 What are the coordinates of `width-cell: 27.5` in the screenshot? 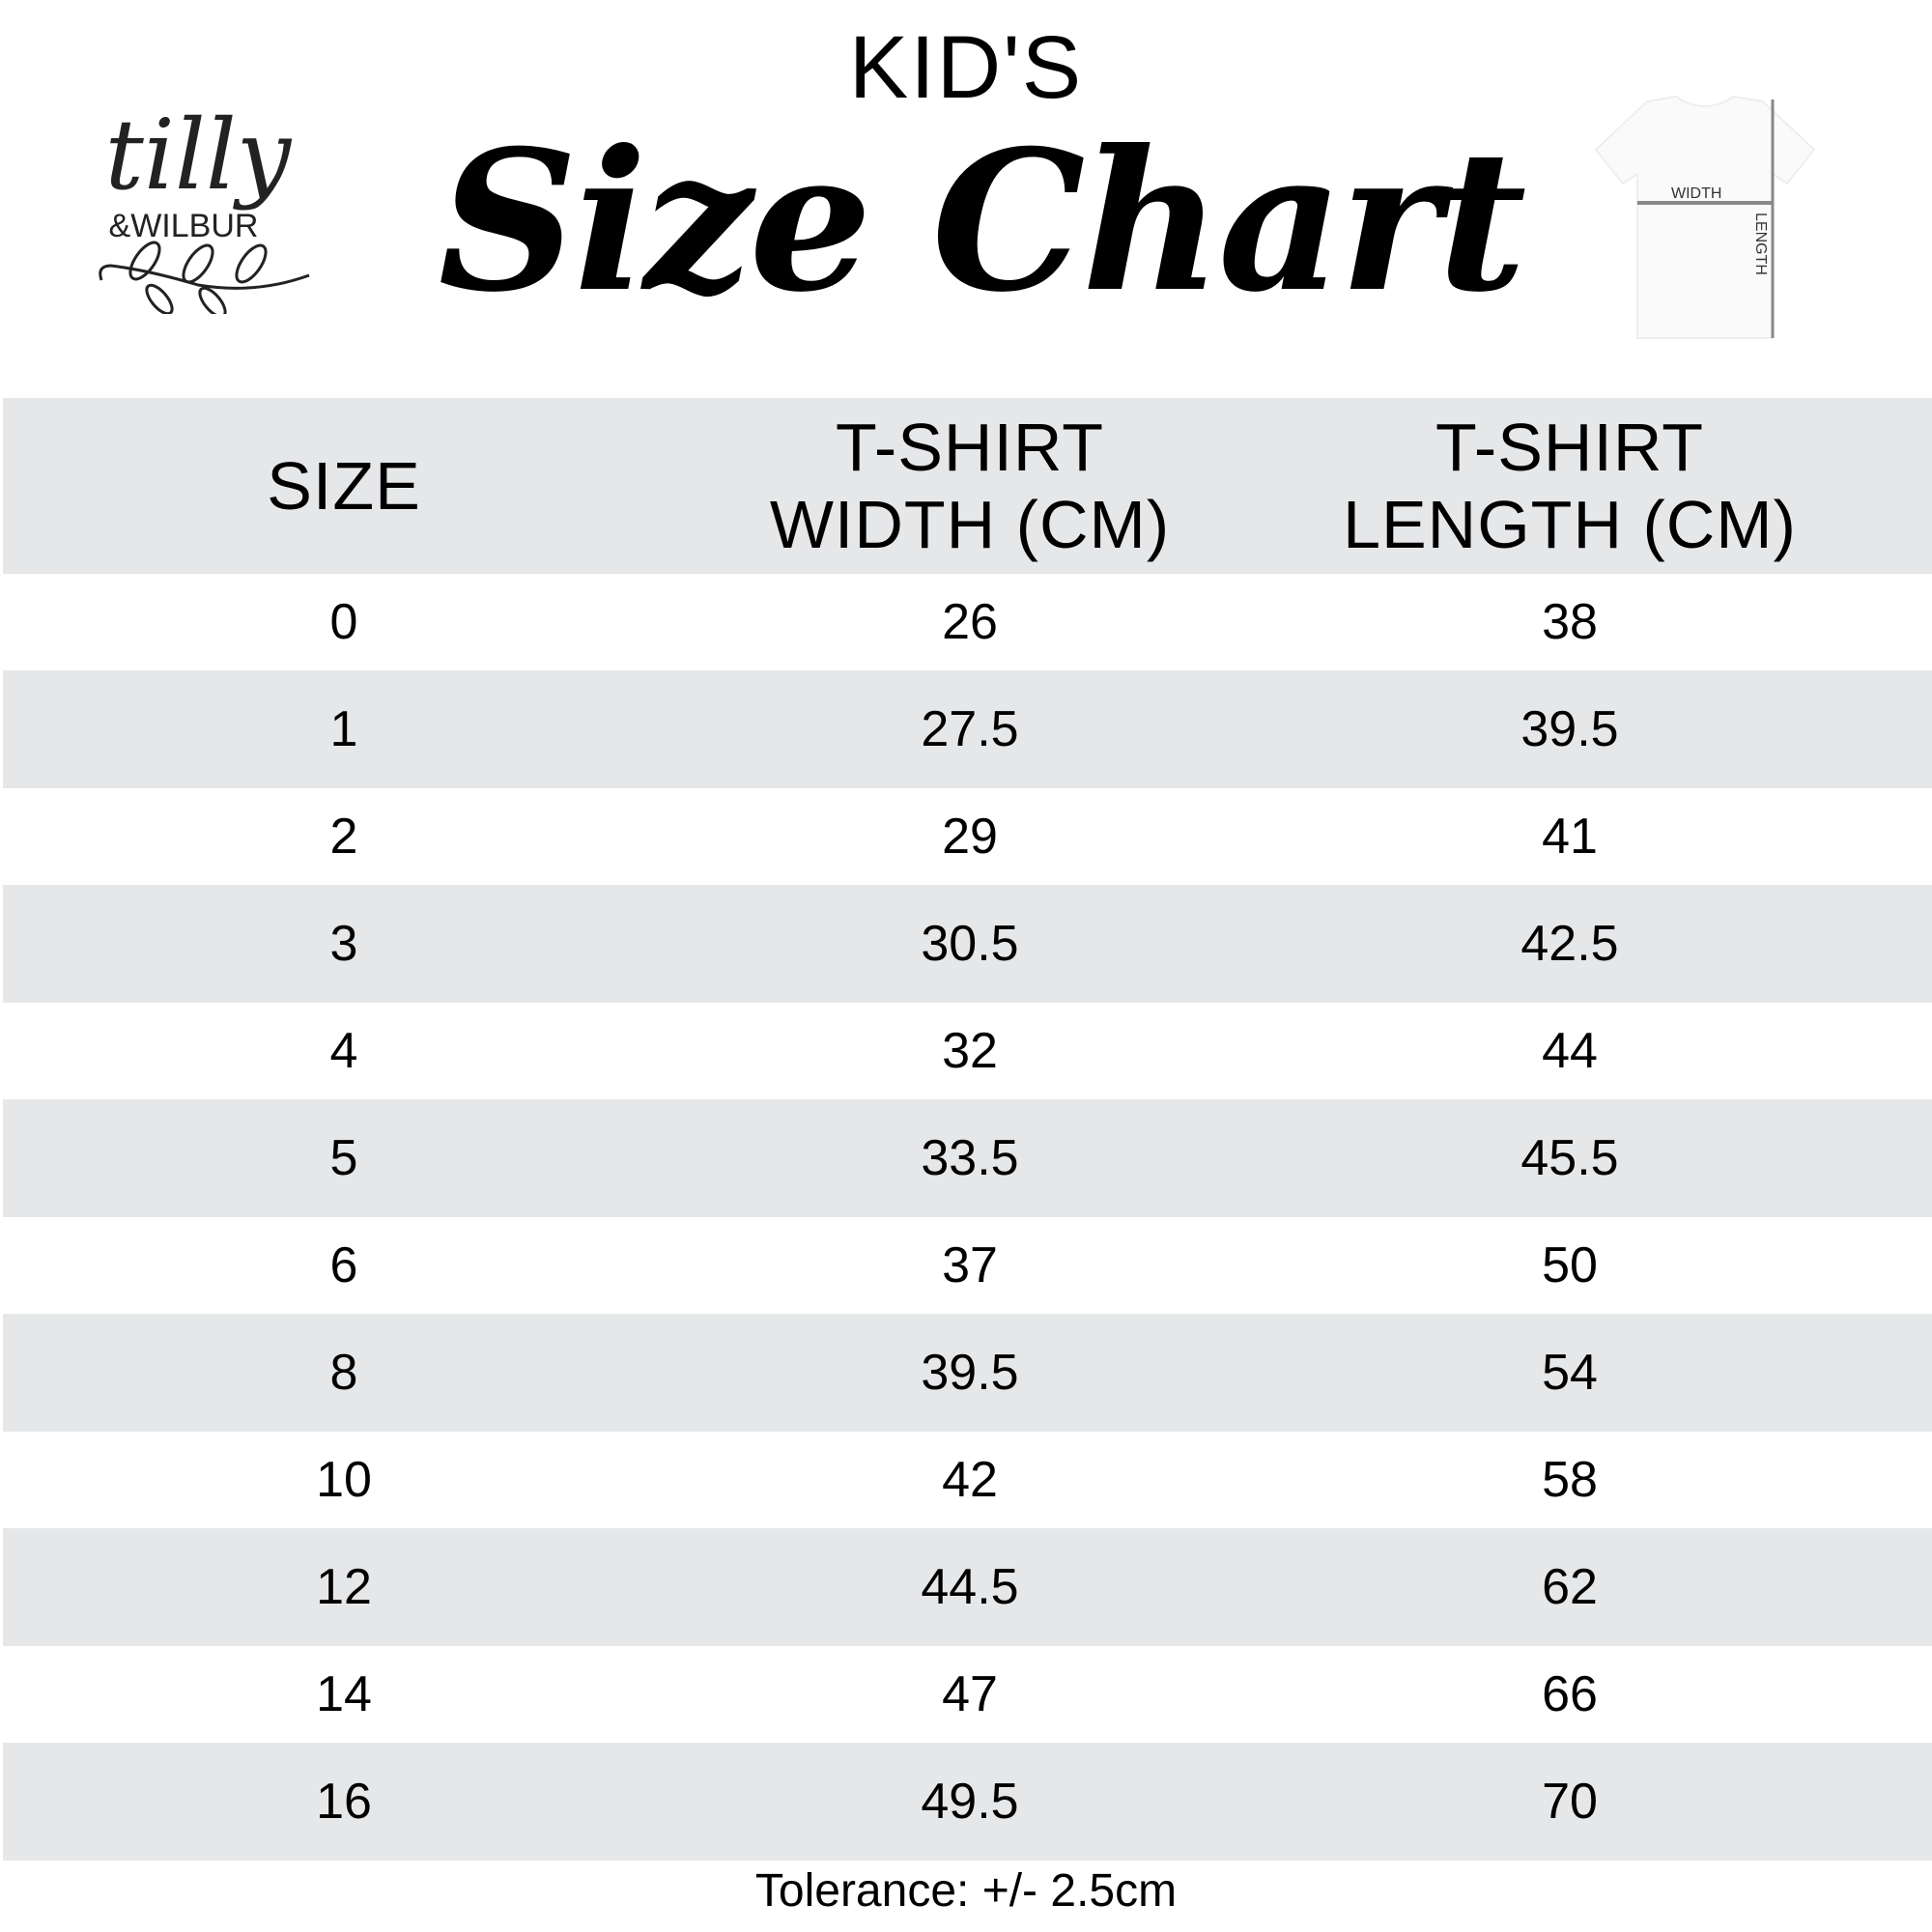 It's located at (970, 729).